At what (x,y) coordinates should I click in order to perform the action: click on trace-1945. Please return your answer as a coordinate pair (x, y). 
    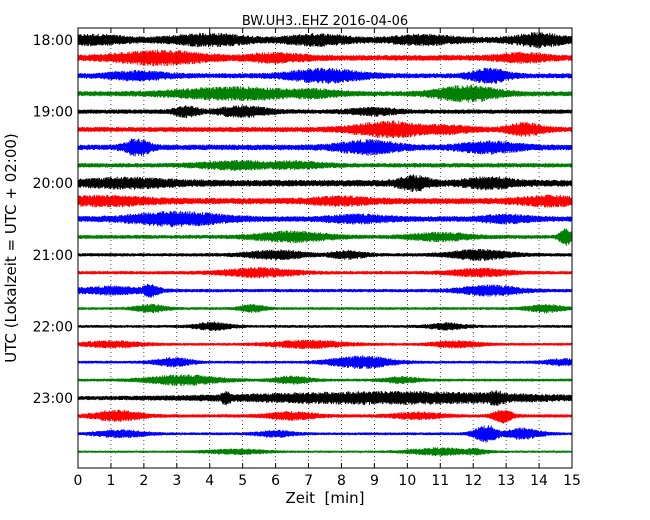
    Looking at the image, I should click on (325, 165).